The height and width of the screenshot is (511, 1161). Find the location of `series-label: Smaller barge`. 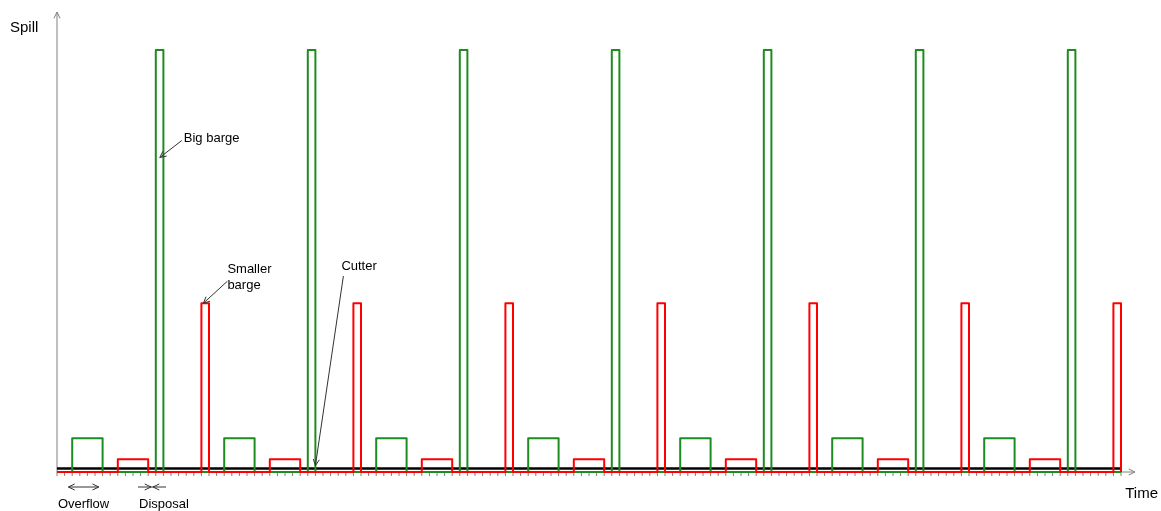

series-label: Smaller barge is located at coordinates (250, 277).